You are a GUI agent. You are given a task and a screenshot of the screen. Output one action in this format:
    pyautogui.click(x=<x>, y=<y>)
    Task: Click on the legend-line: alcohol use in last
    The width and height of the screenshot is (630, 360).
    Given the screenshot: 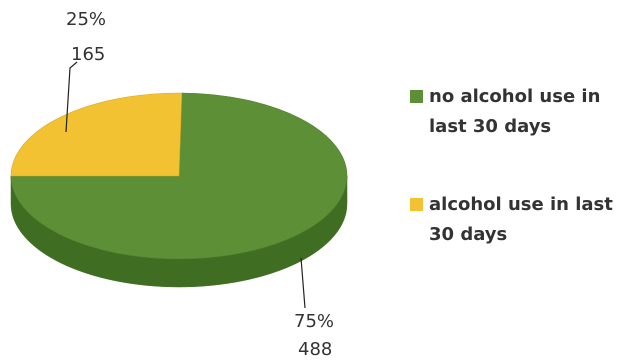 What is the action you would take?
    pyautogui.click(x=517, y=205)
    